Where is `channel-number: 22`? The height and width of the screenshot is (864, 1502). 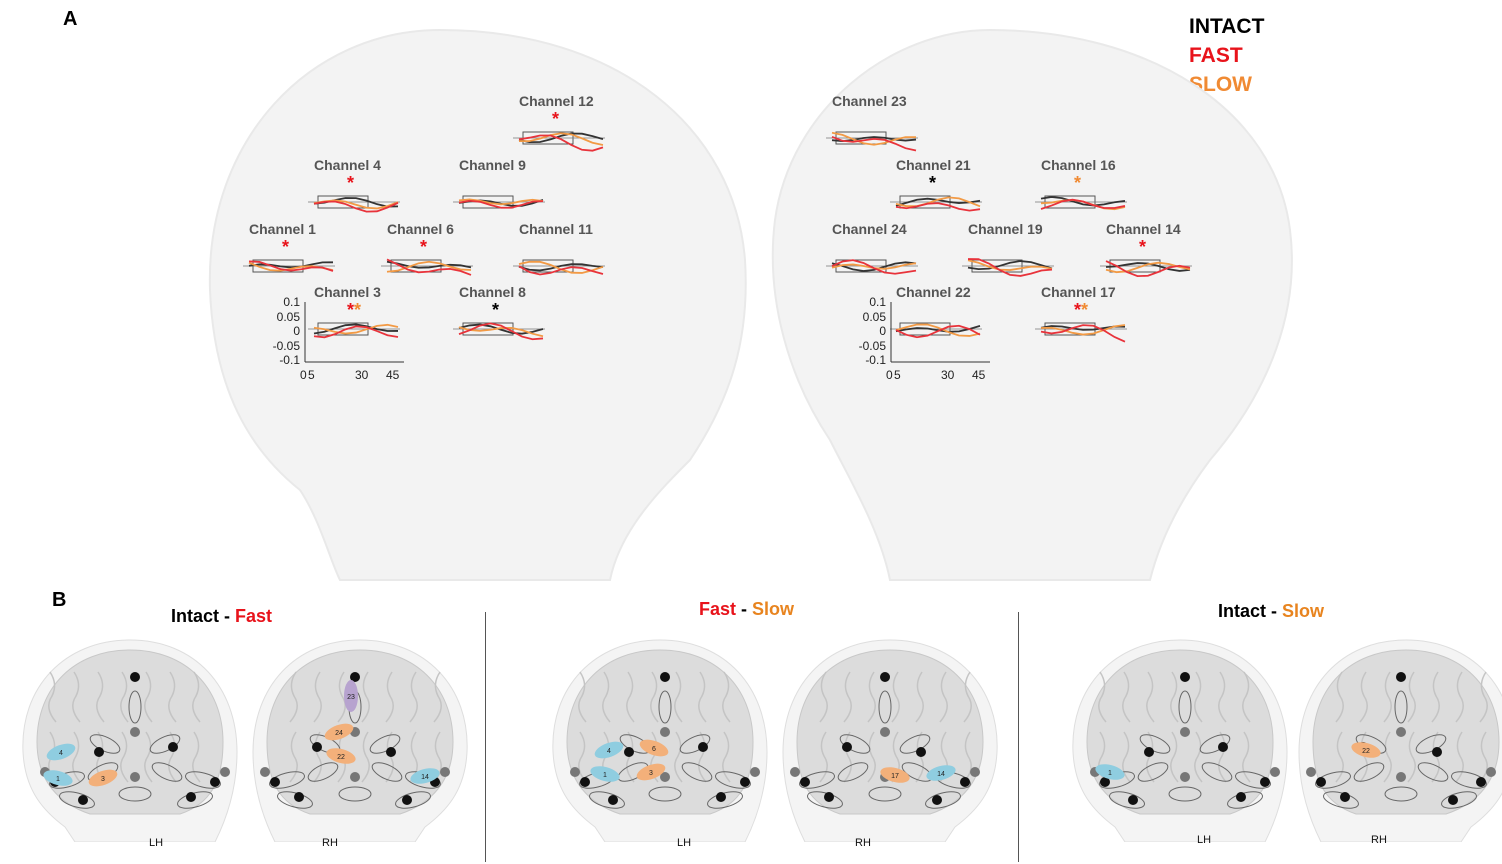
channel-number: 22 is located at coordinates (341, 757).